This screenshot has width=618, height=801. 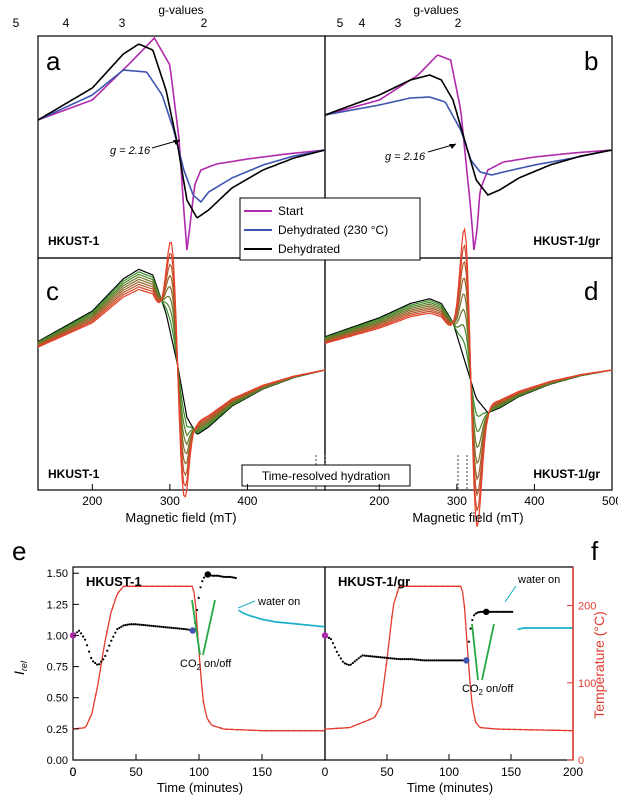 What do you see at coordinates (468, 374) in the screenshot?
I see `panel-d-frame` at bounding box center [468, 374].